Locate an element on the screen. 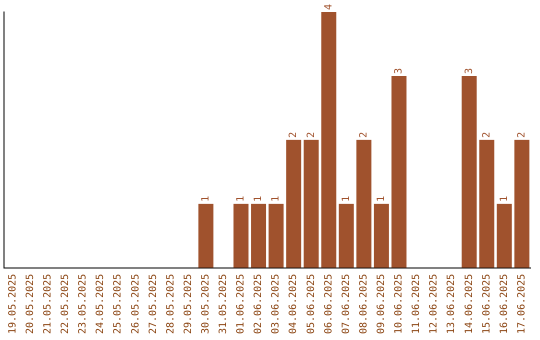  x-tick-label: 22.05.2025 is located at coordinates (66, 304).